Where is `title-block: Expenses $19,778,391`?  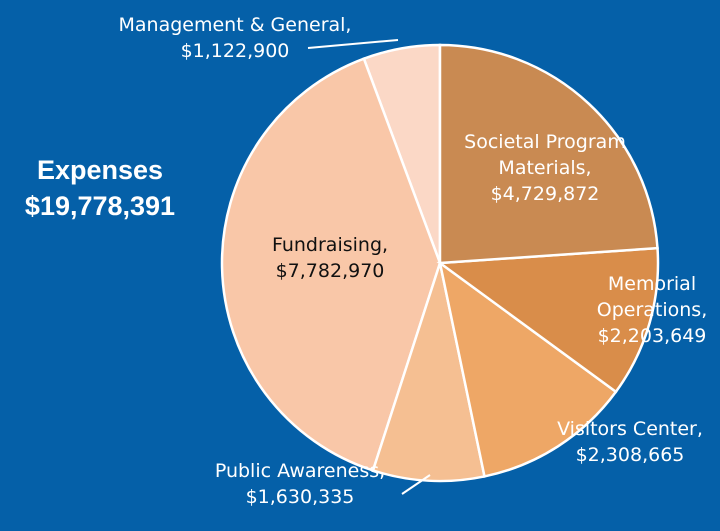 title-block: Expenses $19,778,391 is located at coordinates (100, 188).